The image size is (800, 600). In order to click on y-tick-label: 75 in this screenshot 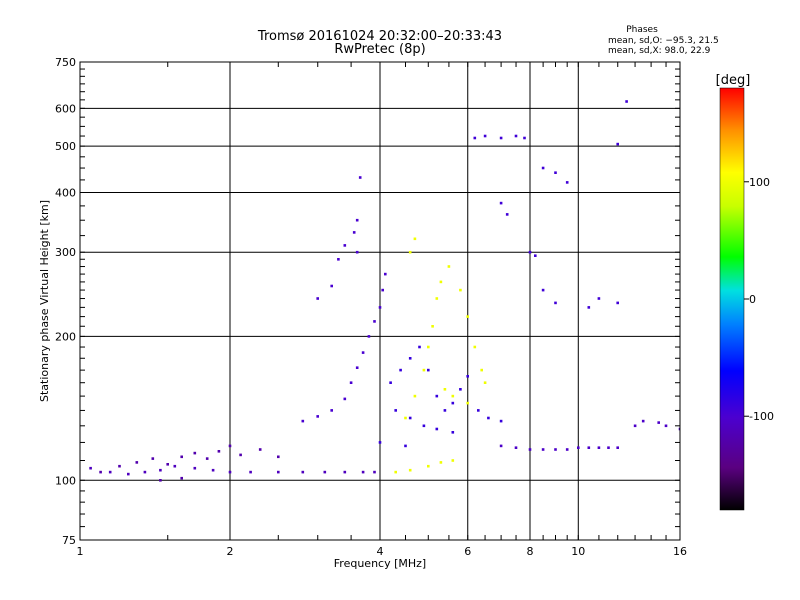, I will do `click(69, 540)`.